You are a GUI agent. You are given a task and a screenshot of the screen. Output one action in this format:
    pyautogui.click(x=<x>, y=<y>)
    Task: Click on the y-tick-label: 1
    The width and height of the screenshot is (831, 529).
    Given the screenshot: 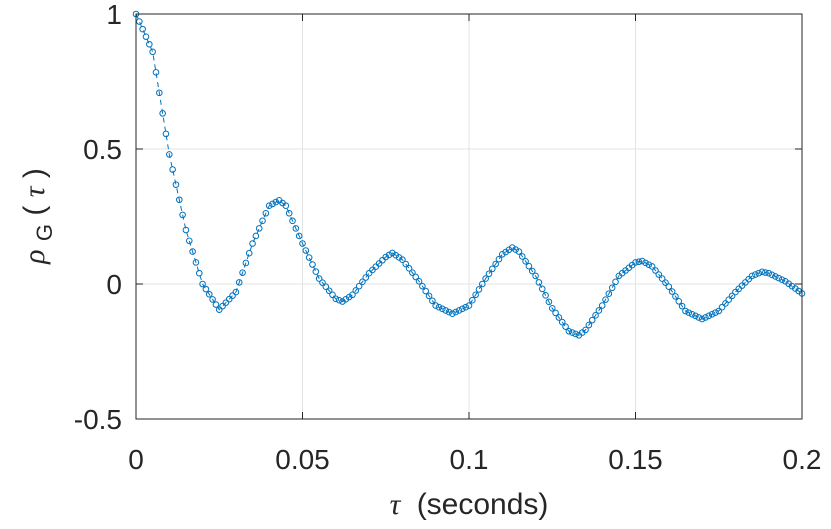 What is the action you would take?
    pyautogui.click(x=114, y=15)
    